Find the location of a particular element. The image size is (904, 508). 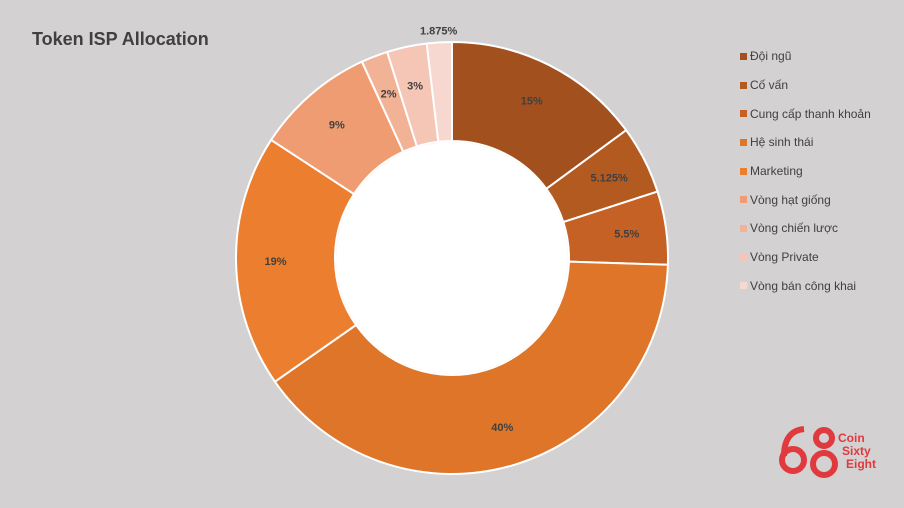

legend-label: Vòng Private is located at coordinates (784, 257).